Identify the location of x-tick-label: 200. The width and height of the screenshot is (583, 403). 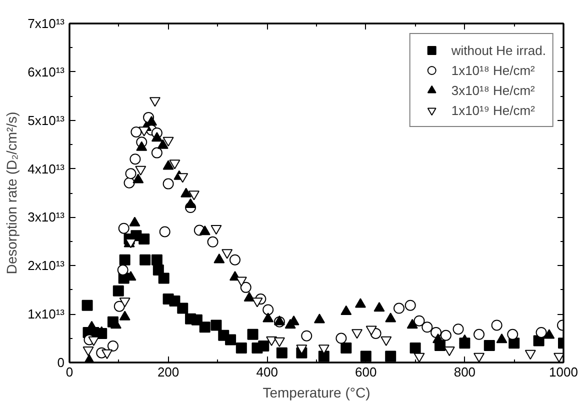
(168, 372).